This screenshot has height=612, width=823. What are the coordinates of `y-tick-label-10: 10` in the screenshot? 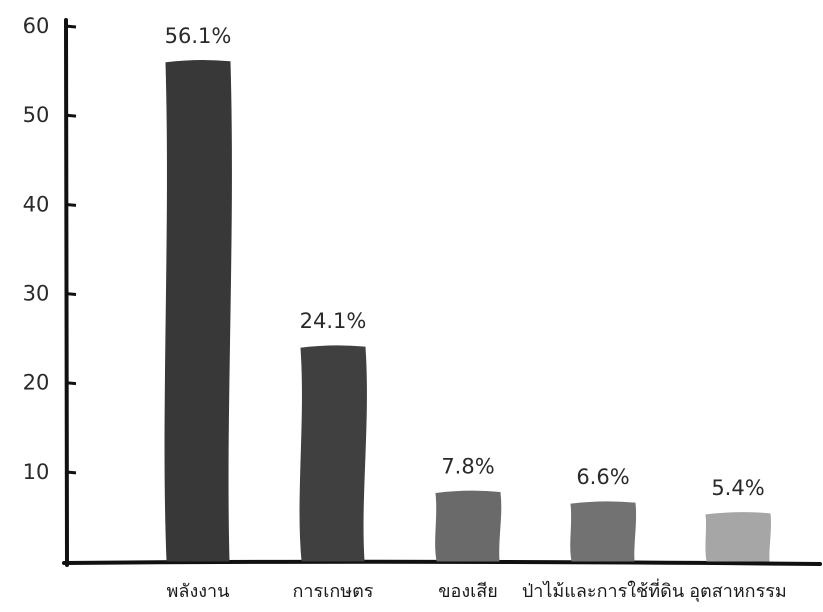 It's located at (36, 472).